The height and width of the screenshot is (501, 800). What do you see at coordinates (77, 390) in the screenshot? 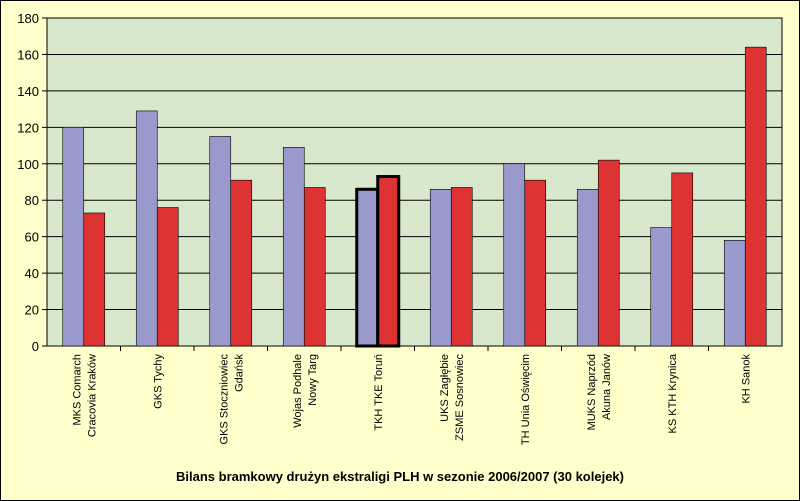
I see `x-category-label: MKS Comarch` at bounding box center [77, 390].